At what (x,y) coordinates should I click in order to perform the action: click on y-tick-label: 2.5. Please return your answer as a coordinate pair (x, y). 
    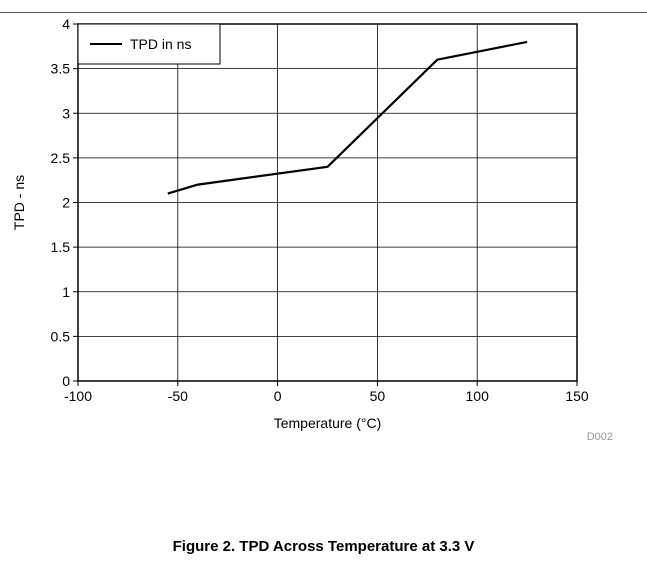
    Looking at the image, I should click on (61, 158).